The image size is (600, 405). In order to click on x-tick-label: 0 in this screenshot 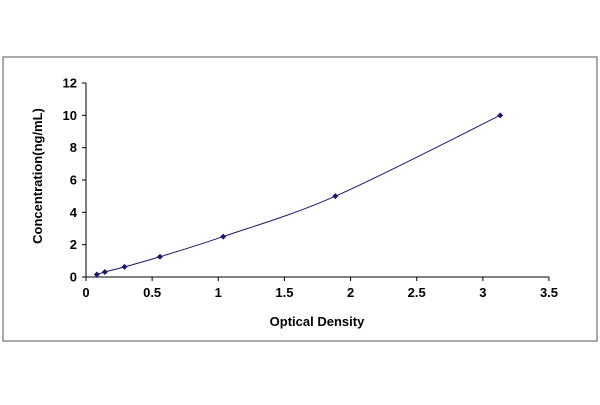, I will do `click(85, 292)`.